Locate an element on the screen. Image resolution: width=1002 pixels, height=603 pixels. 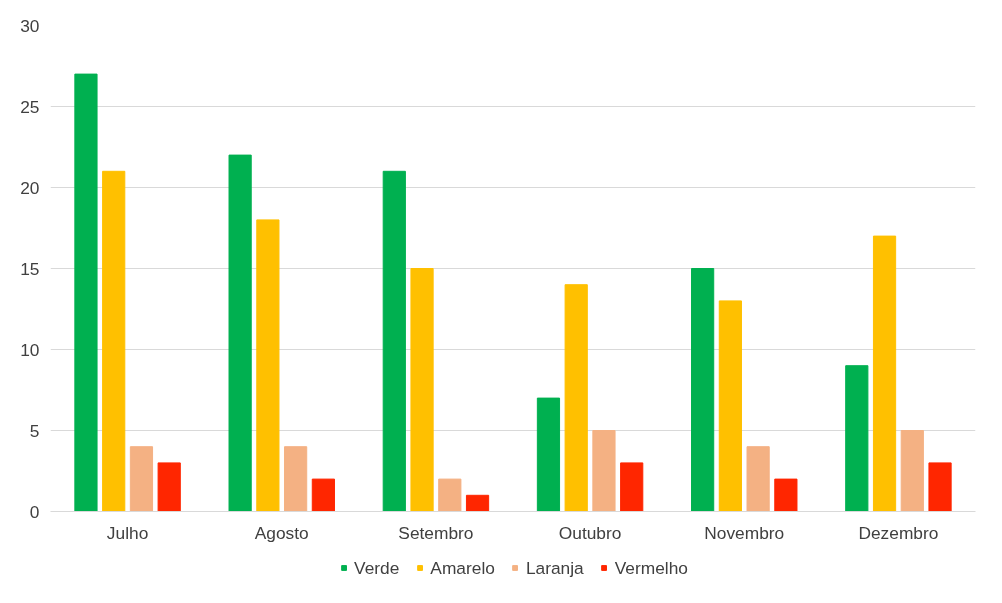
legend-label: Amarelo is located at coordinates (462, 567).